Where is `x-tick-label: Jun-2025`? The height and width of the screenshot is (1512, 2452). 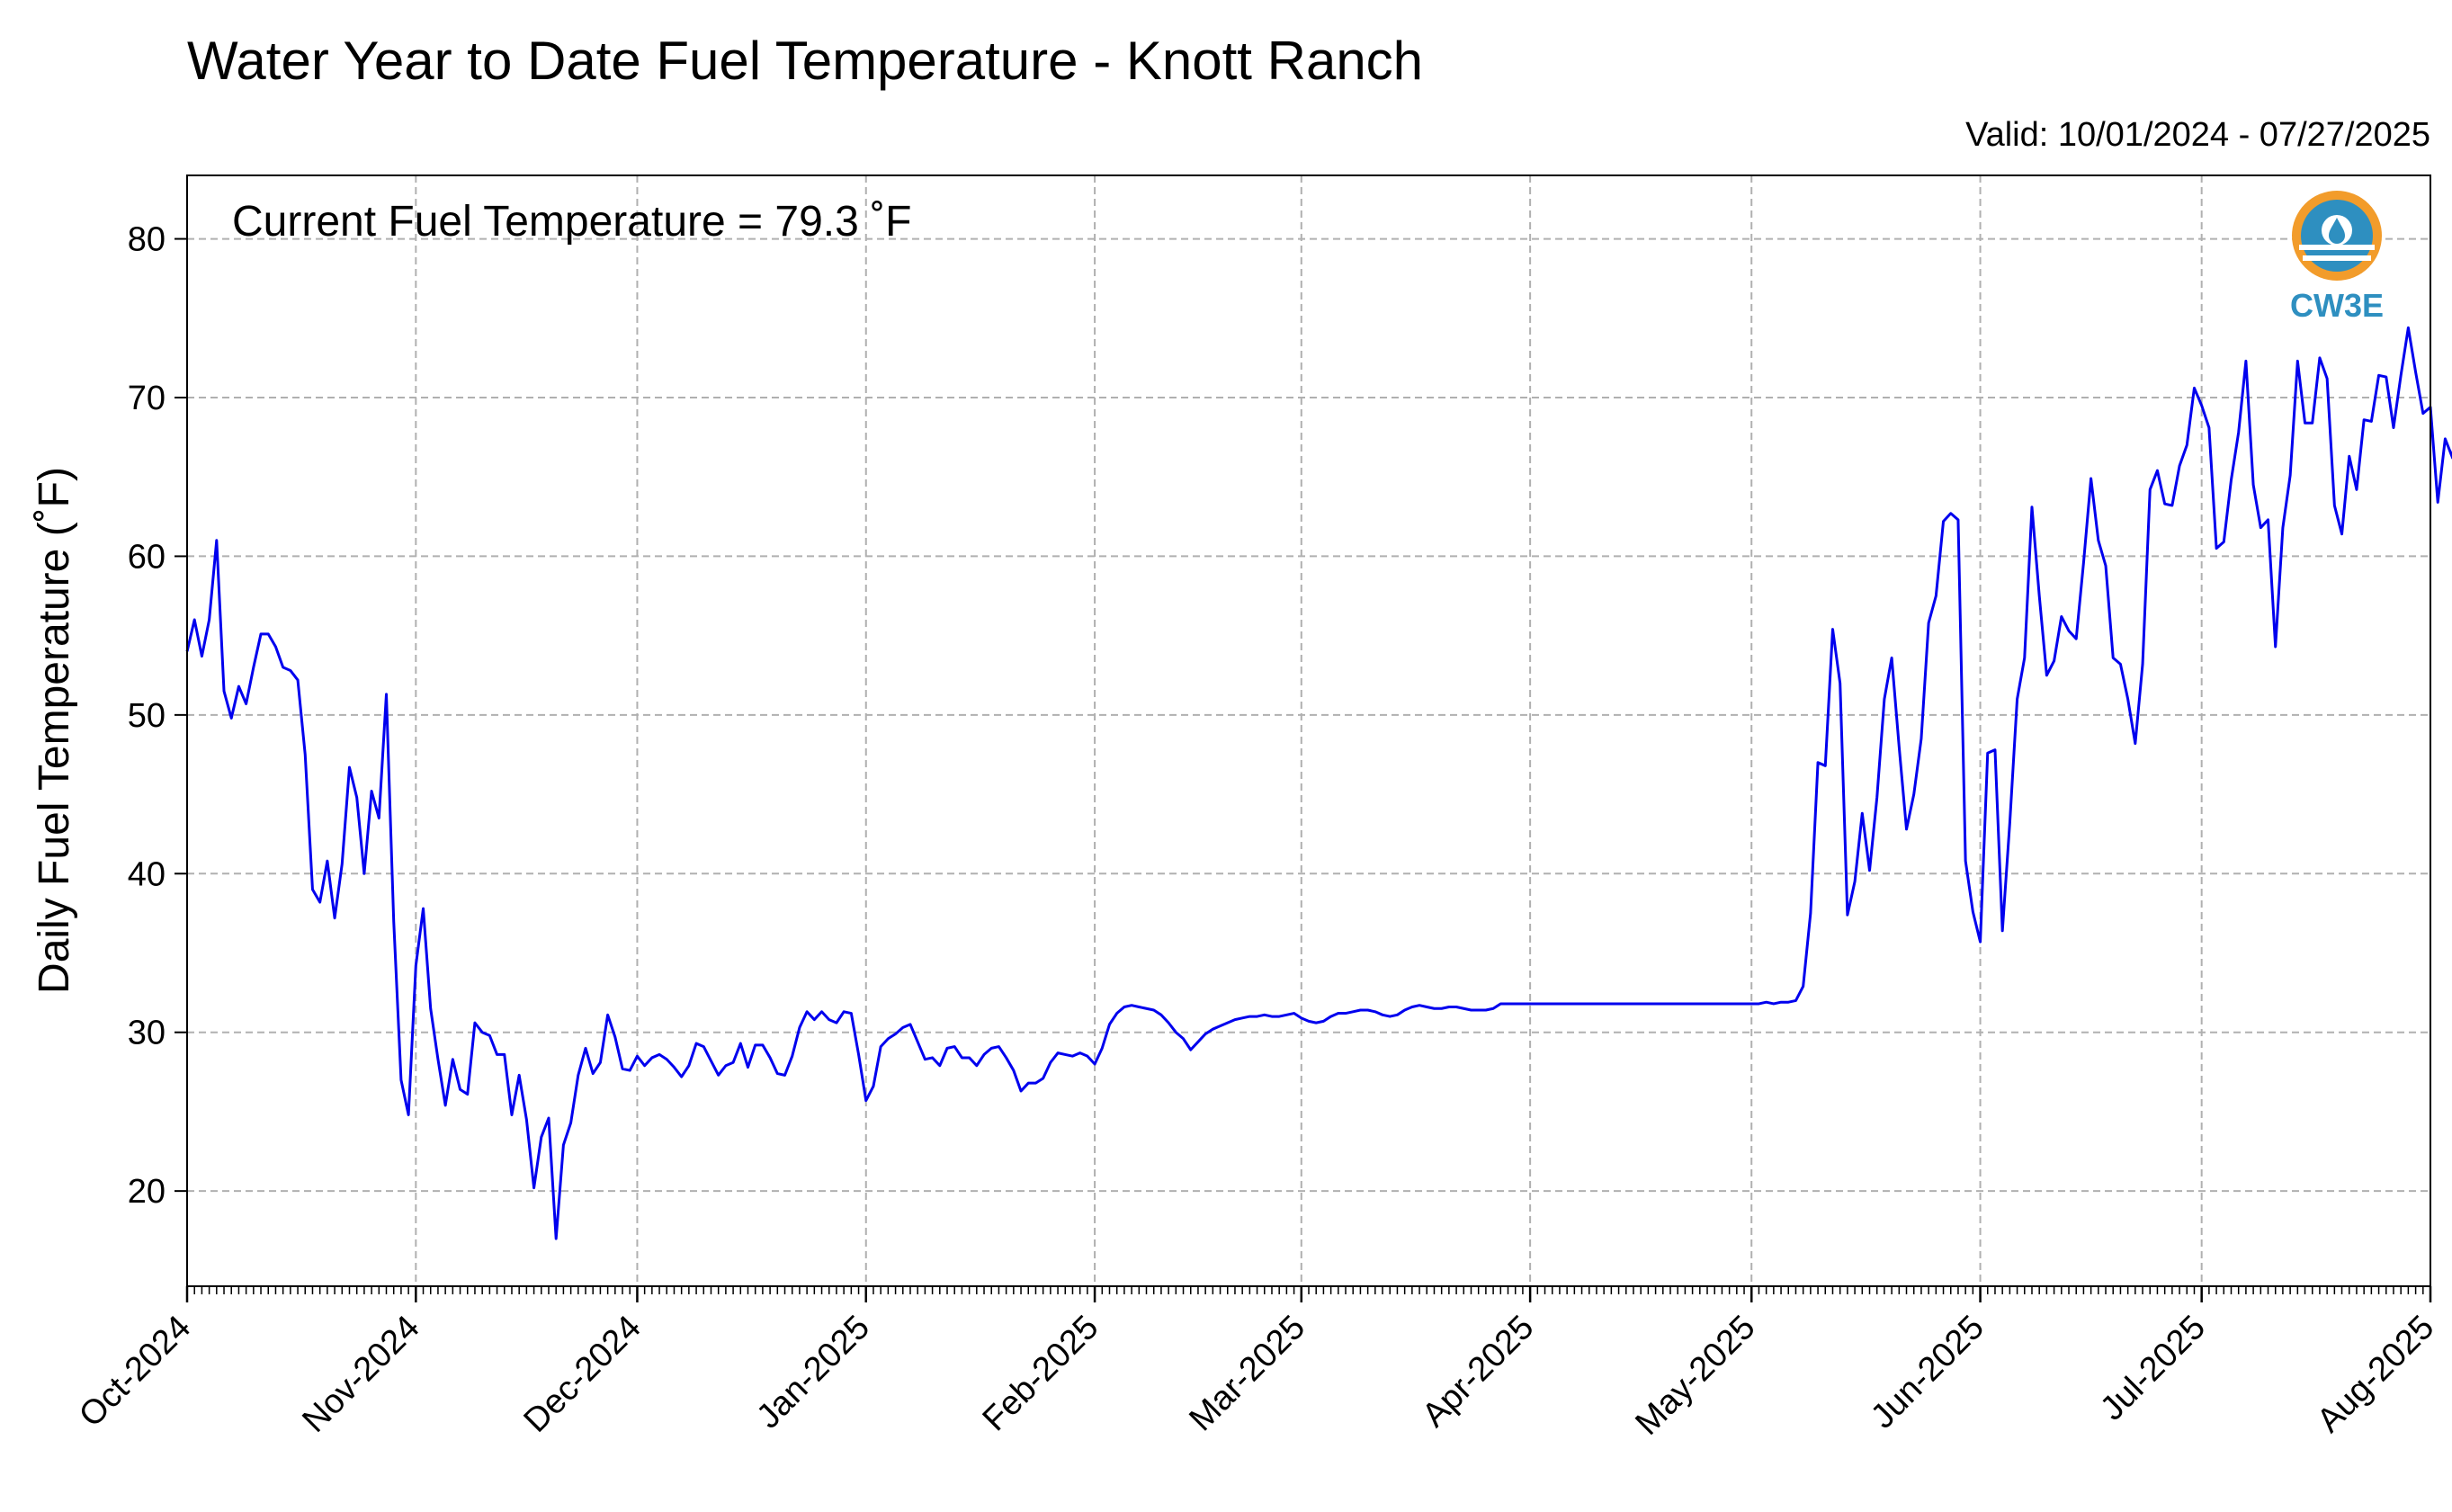
x-tick-label: Jun-2025 is located at coordinates (1927, 1372).